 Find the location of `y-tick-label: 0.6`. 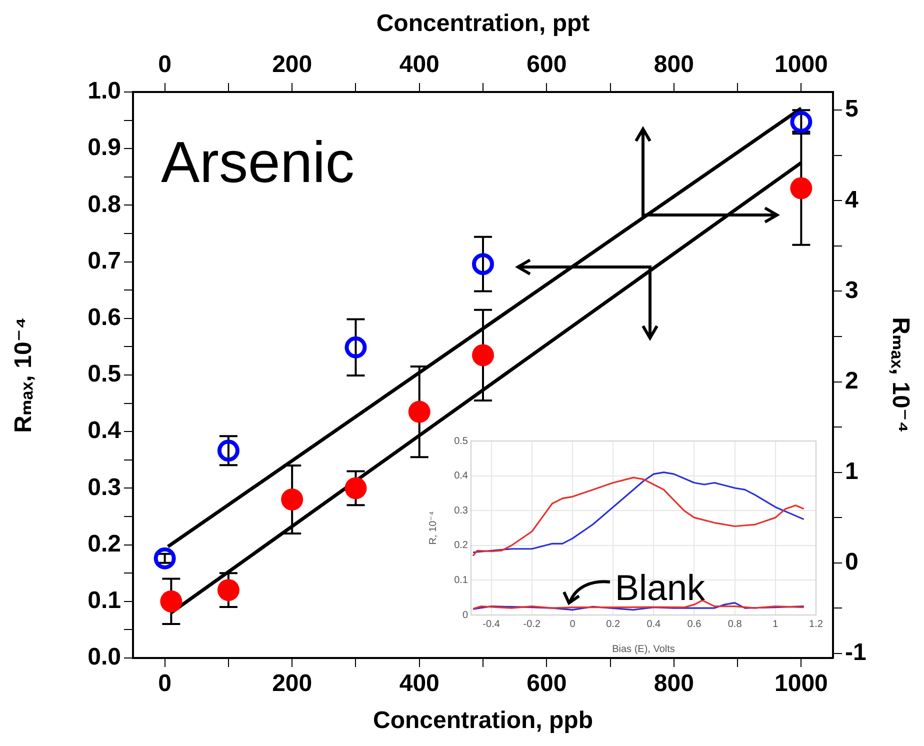

y-tick-label: 0.6 is located at coordinates (104, 318).